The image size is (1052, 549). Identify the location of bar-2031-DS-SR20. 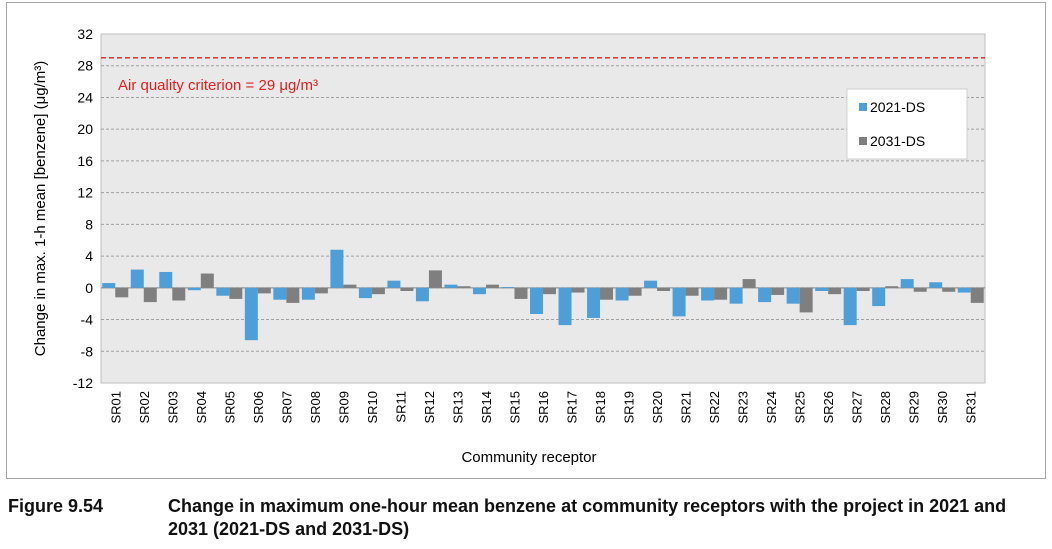
(664, 289).